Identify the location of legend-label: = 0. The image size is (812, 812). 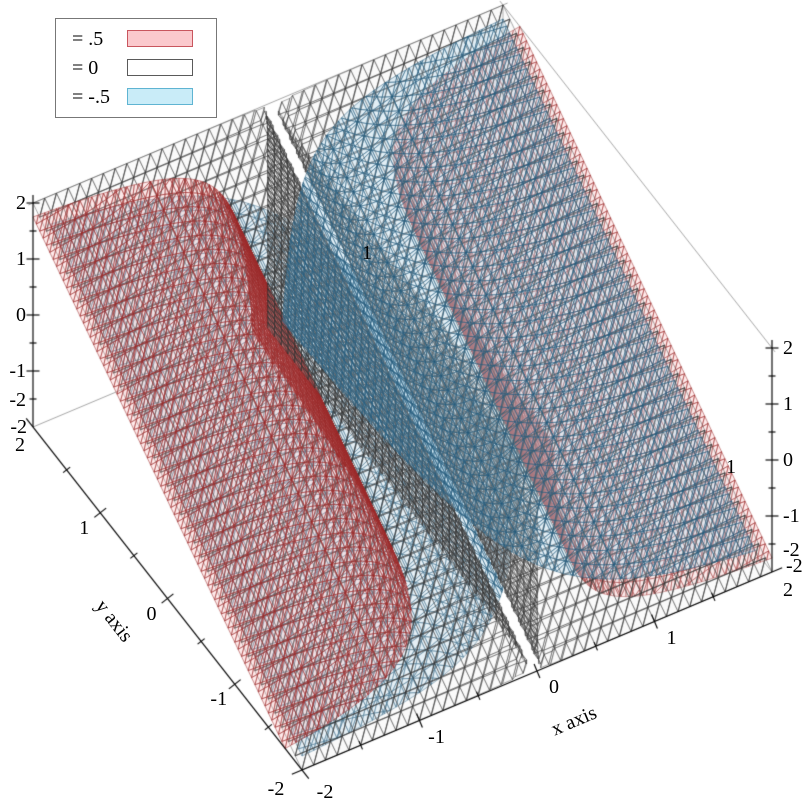
(85, 67).